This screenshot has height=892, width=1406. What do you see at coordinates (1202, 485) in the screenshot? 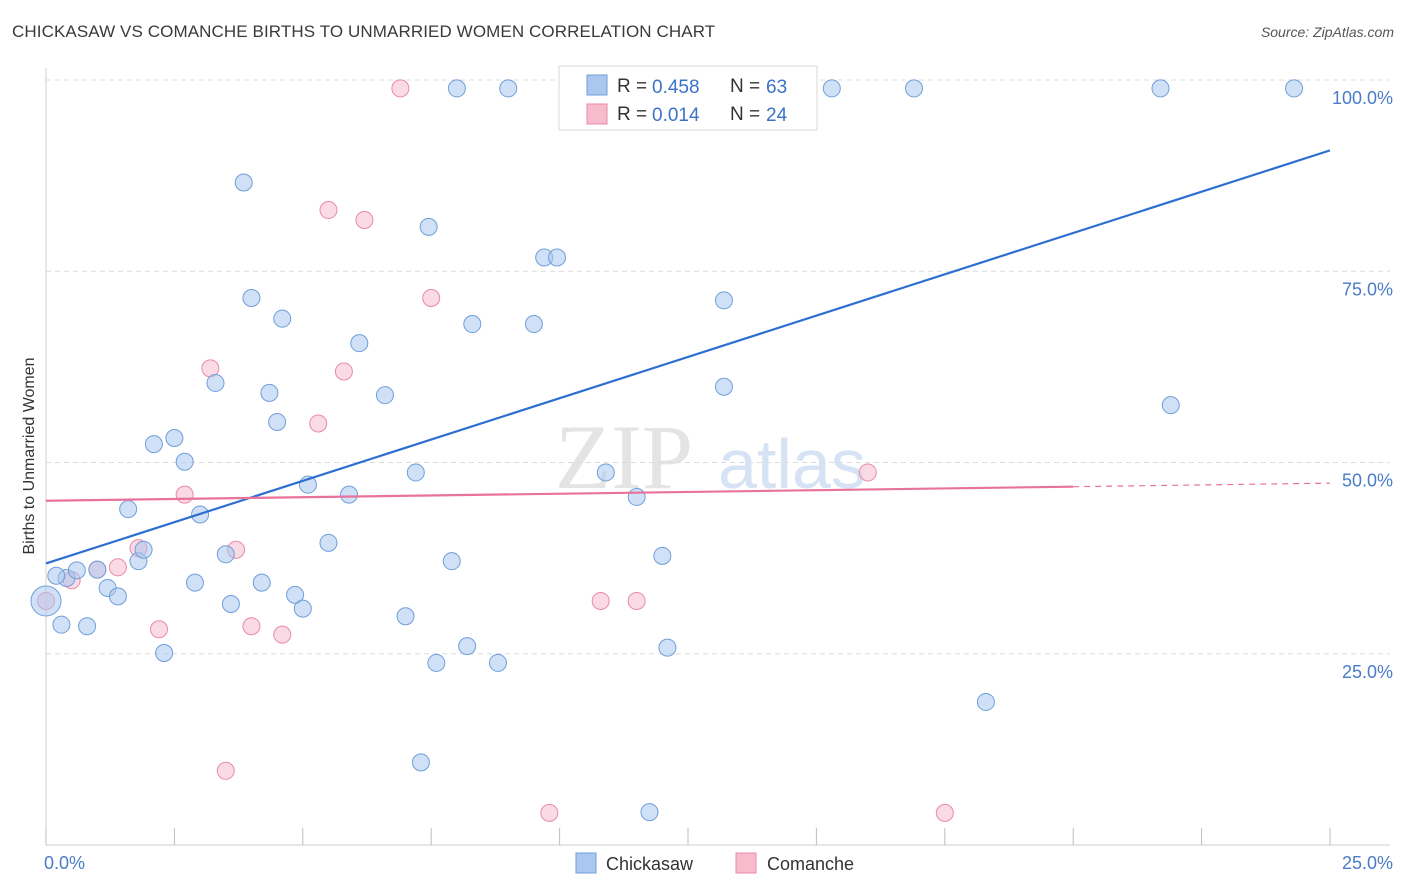
I see `comanche-trend-extension` at bounding box center [1202, 485].